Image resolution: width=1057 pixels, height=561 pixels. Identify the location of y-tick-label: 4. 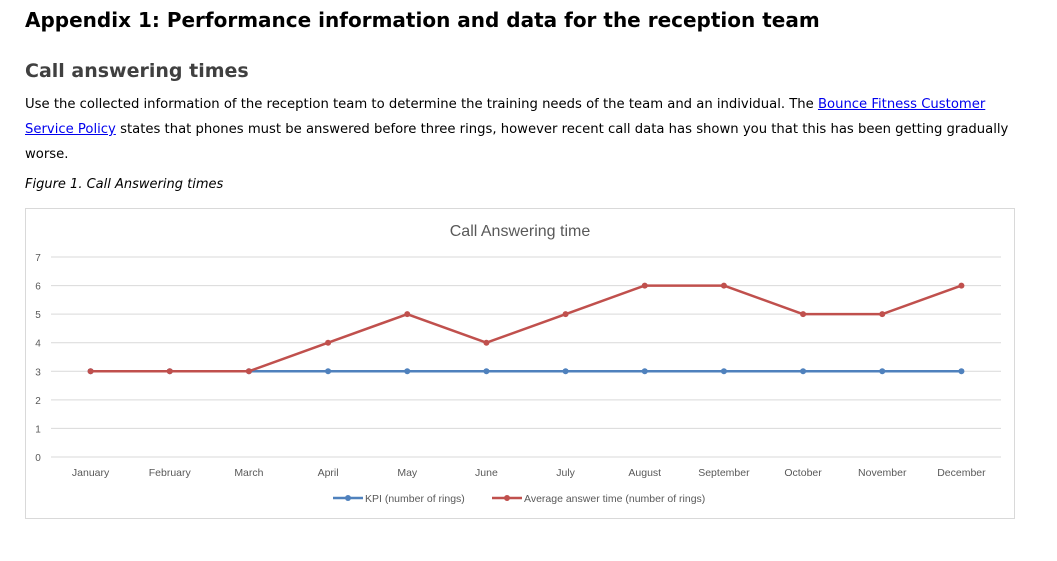
(38, 344).